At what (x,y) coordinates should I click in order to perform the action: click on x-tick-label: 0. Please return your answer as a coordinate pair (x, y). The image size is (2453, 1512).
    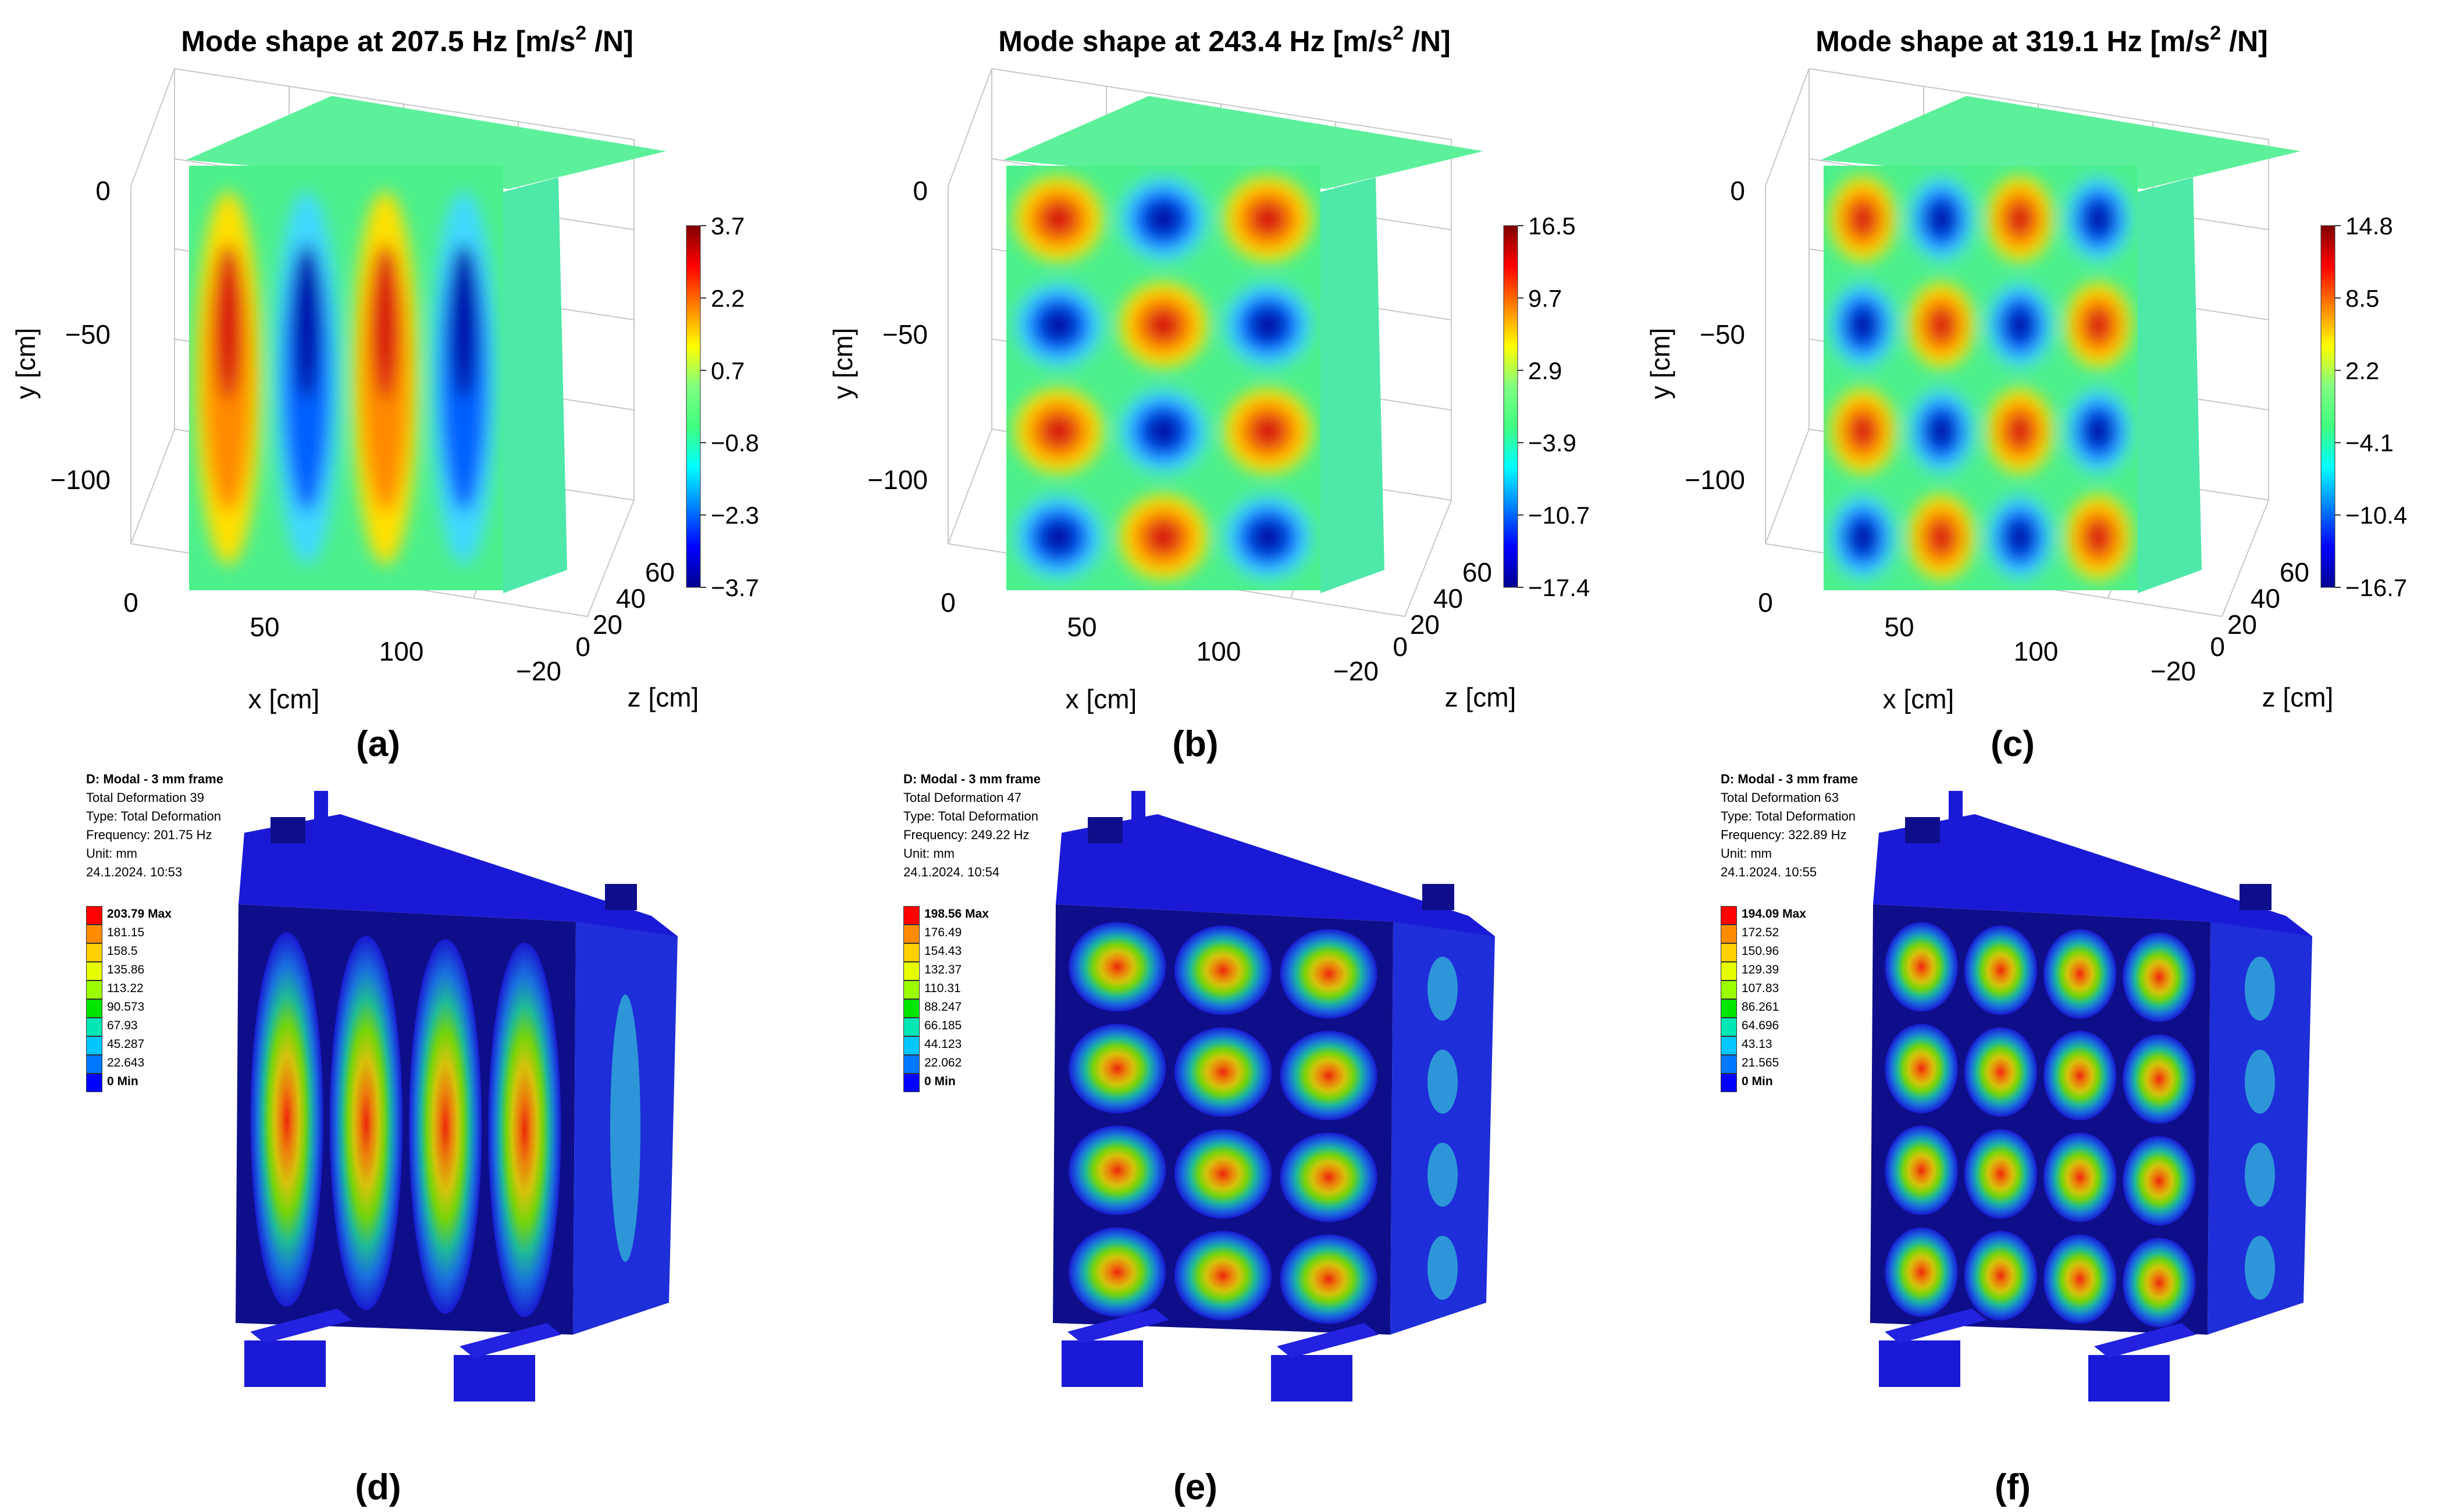
    Looking at the image, I should click on (948, 602).